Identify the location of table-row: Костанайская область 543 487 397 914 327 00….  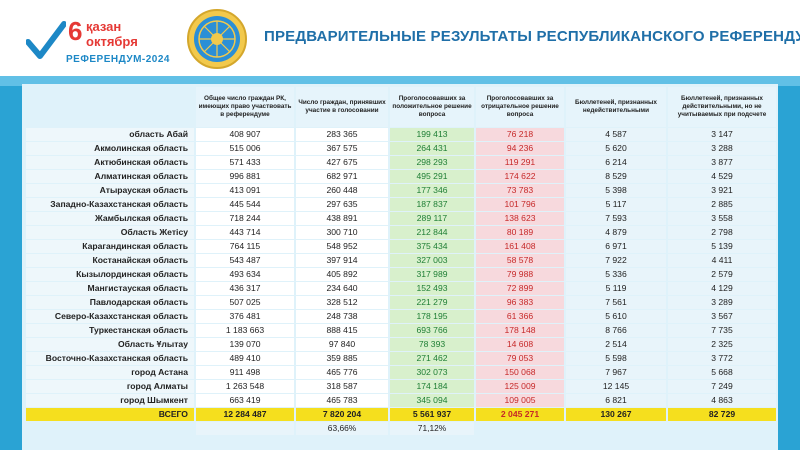
(401, 260).